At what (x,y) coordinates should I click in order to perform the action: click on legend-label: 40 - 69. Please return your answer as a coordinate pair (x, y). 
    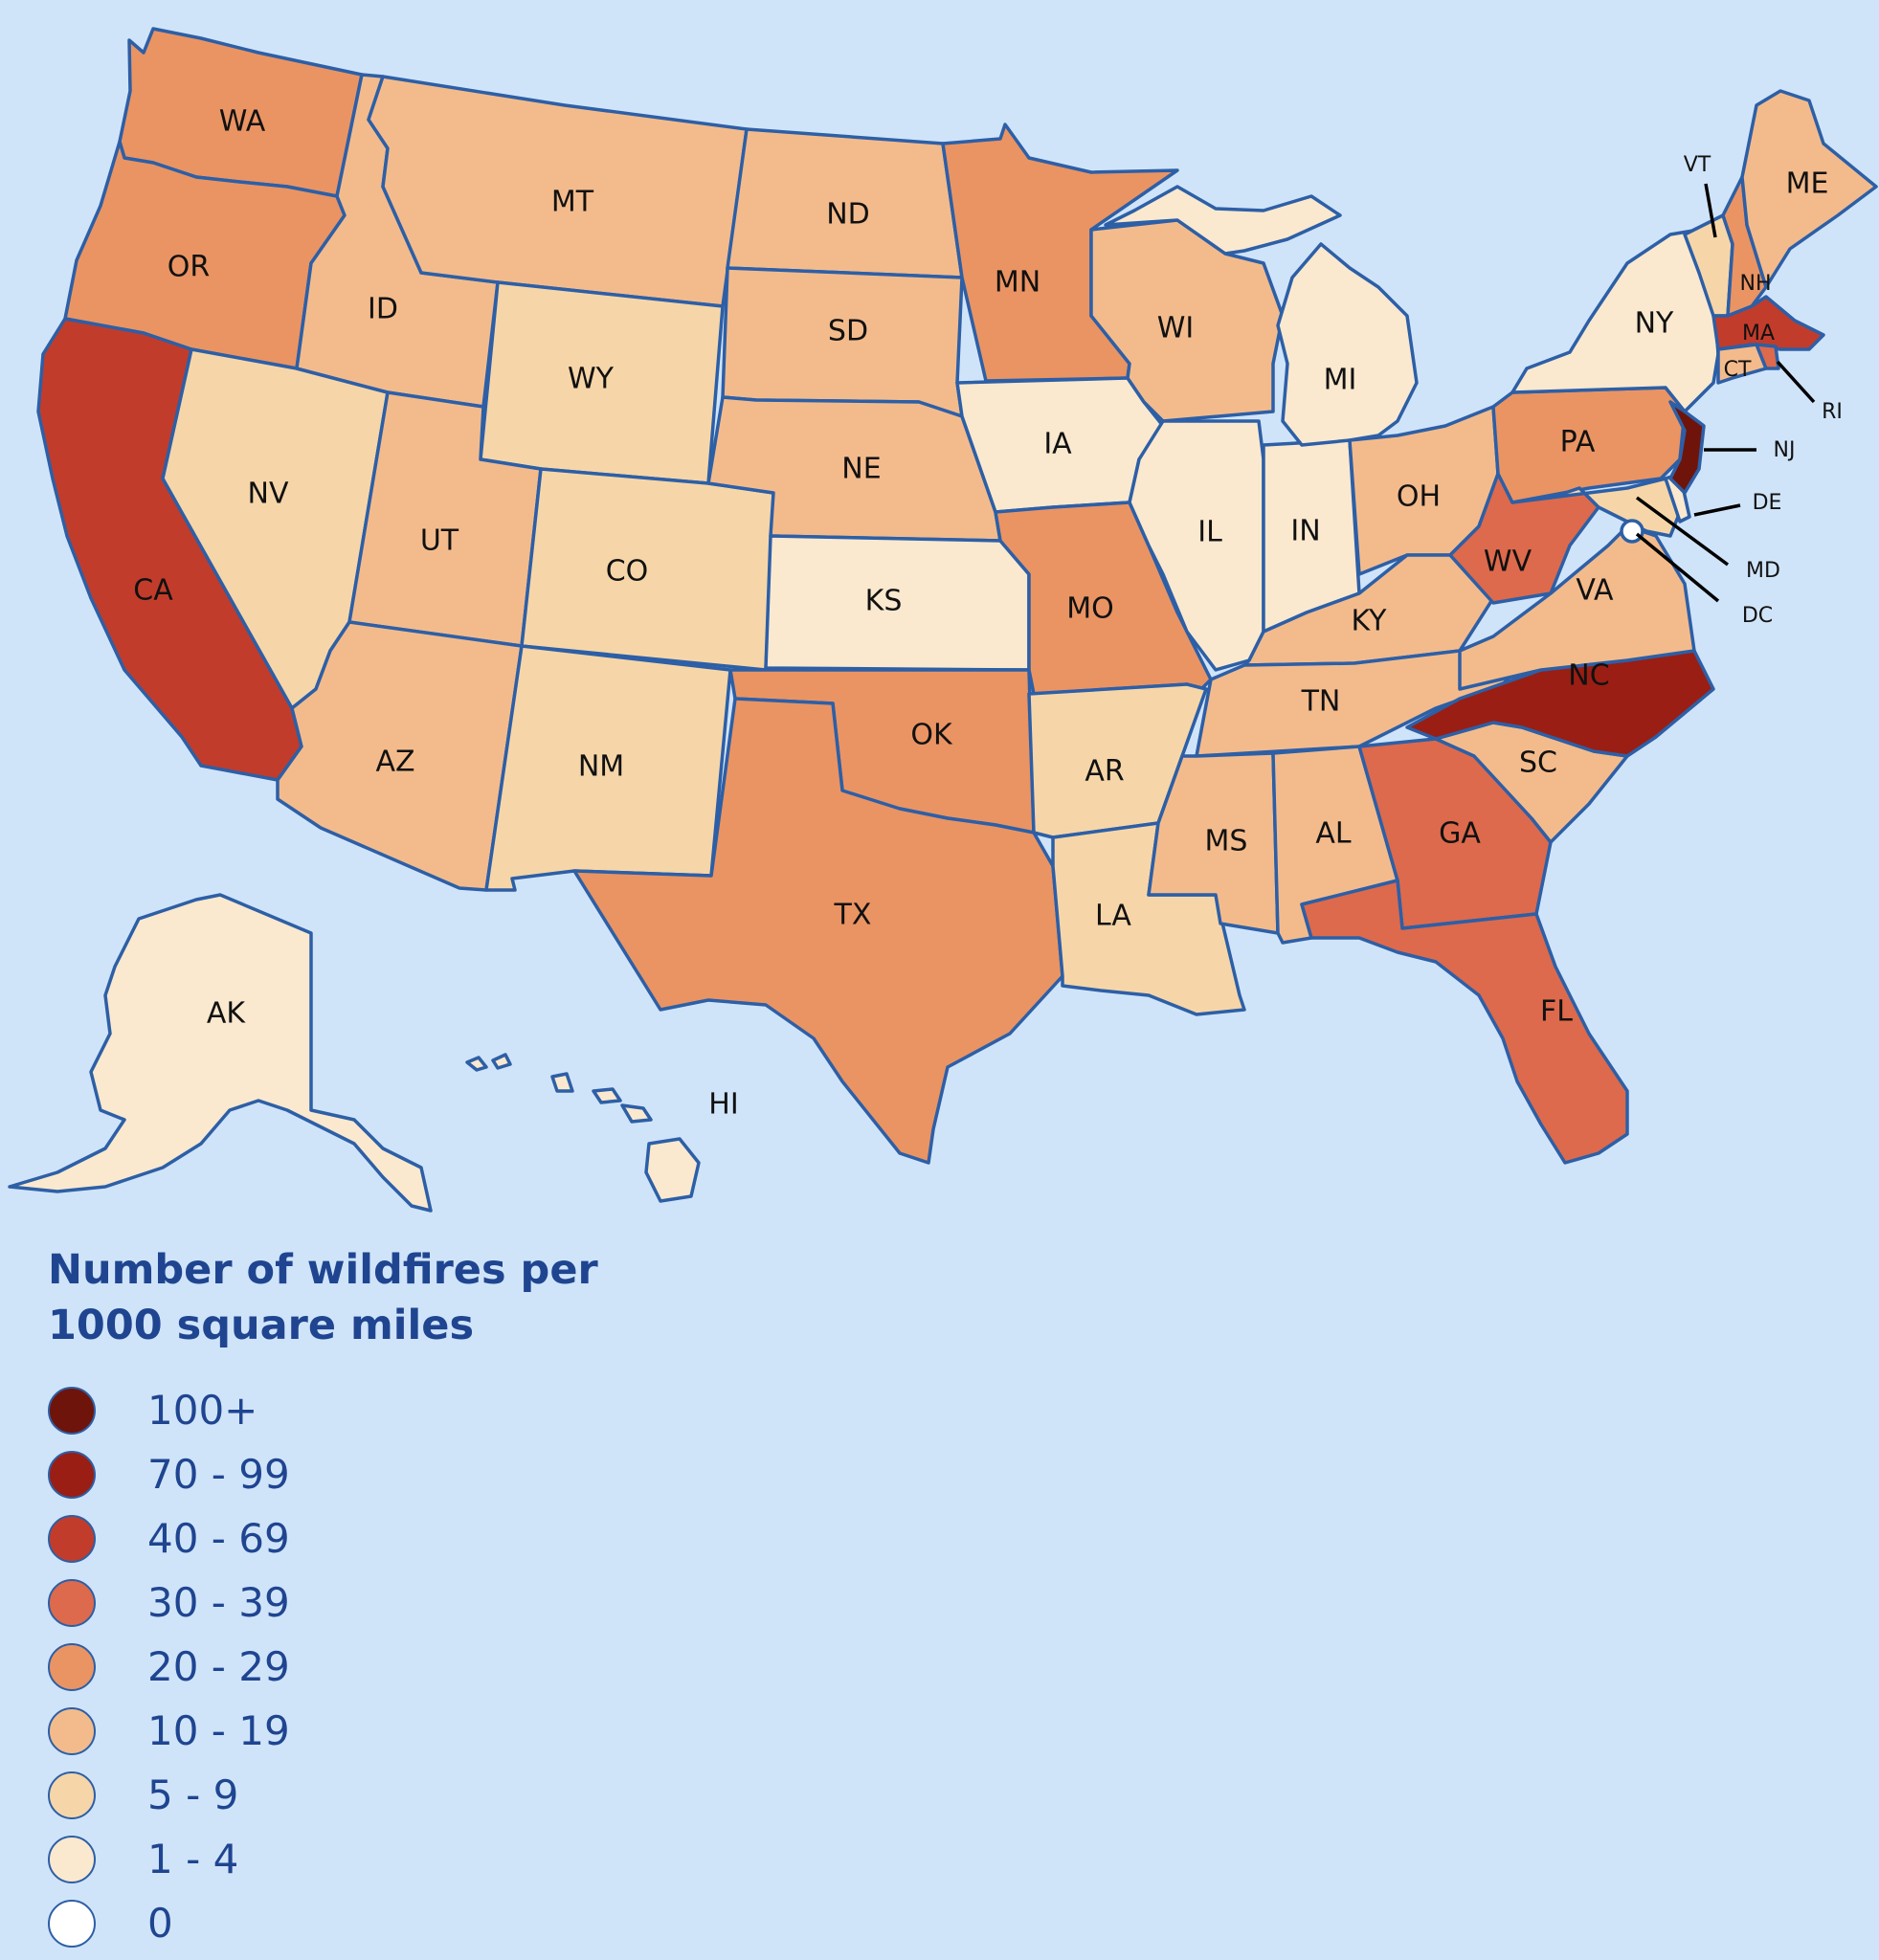
    Looking at the image, I should click on (218, 1539).